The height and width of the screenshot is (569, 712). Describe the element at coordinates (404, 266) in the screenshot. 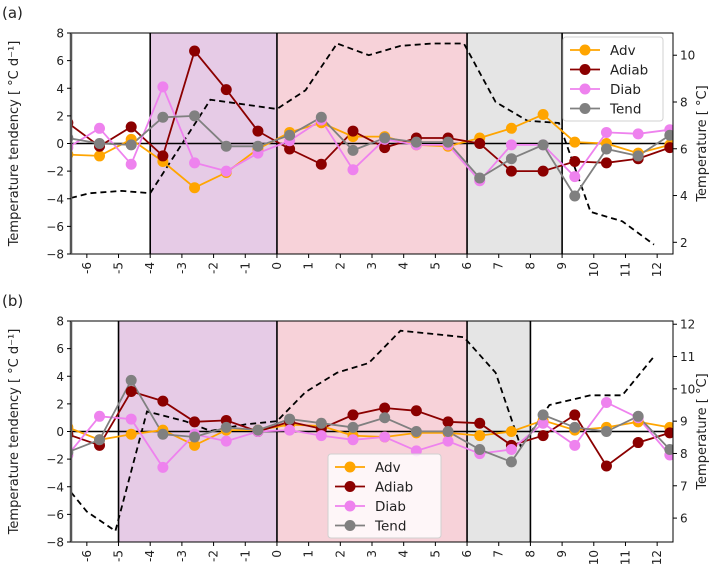

I see `x-tick-label: 4` at that location.